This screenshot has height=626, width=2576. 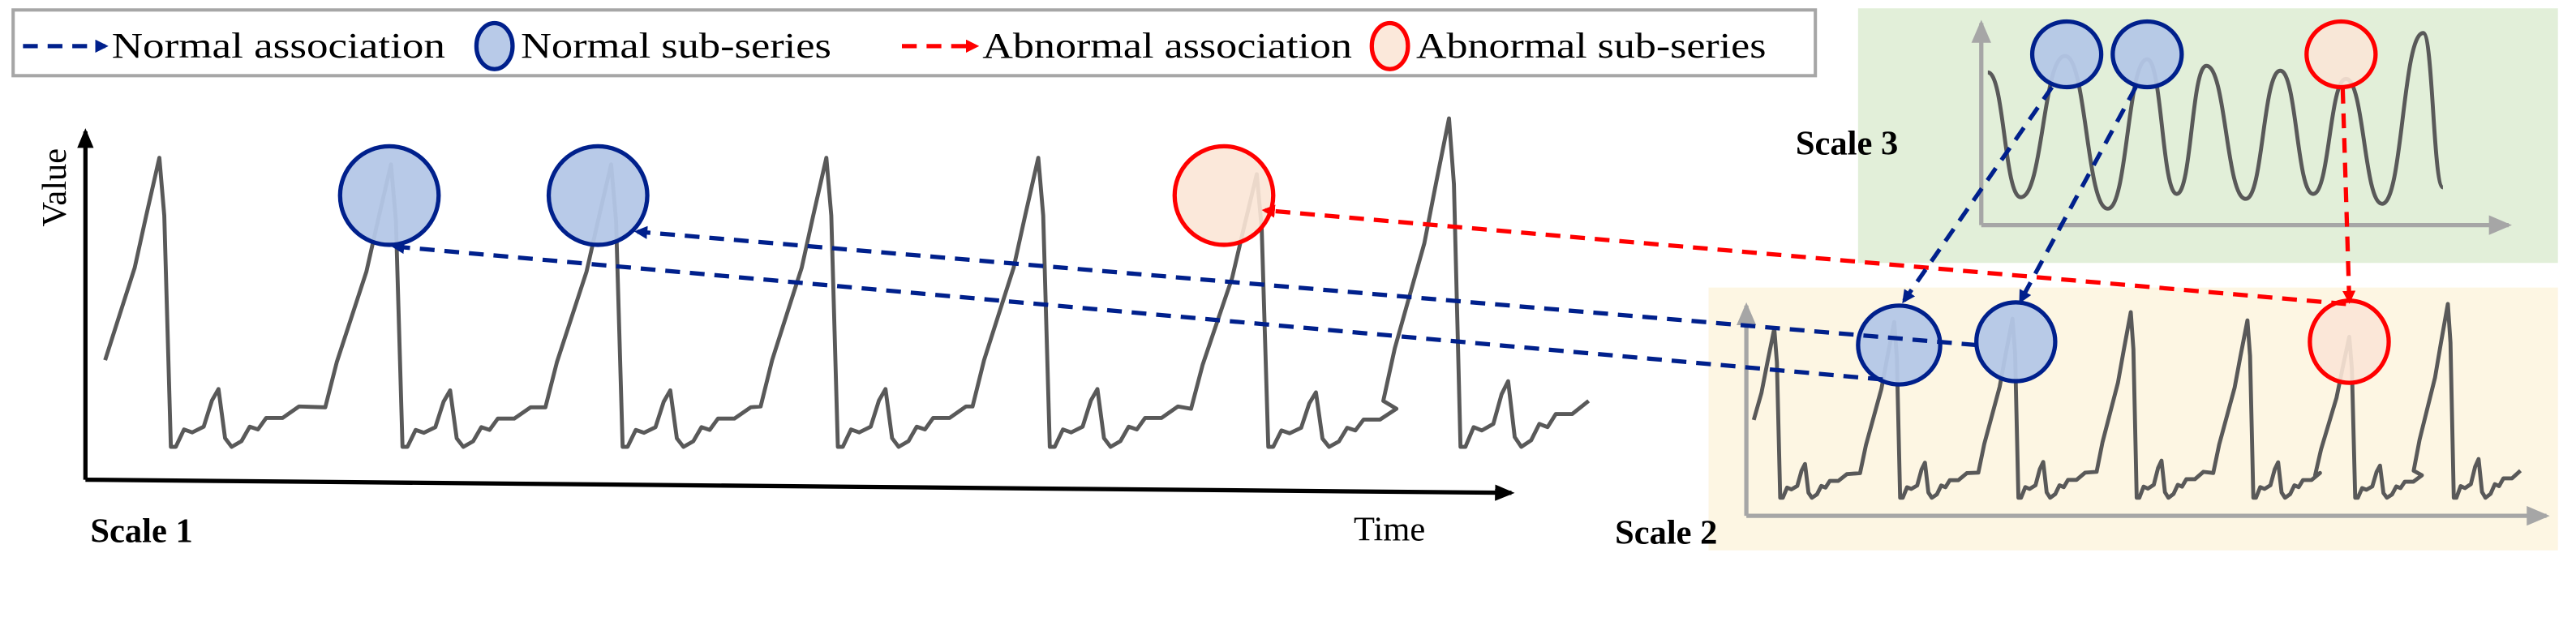 I want to click on legend-abnormal-subseries: Abnormal sub-series, so click(x=1591, y=45).